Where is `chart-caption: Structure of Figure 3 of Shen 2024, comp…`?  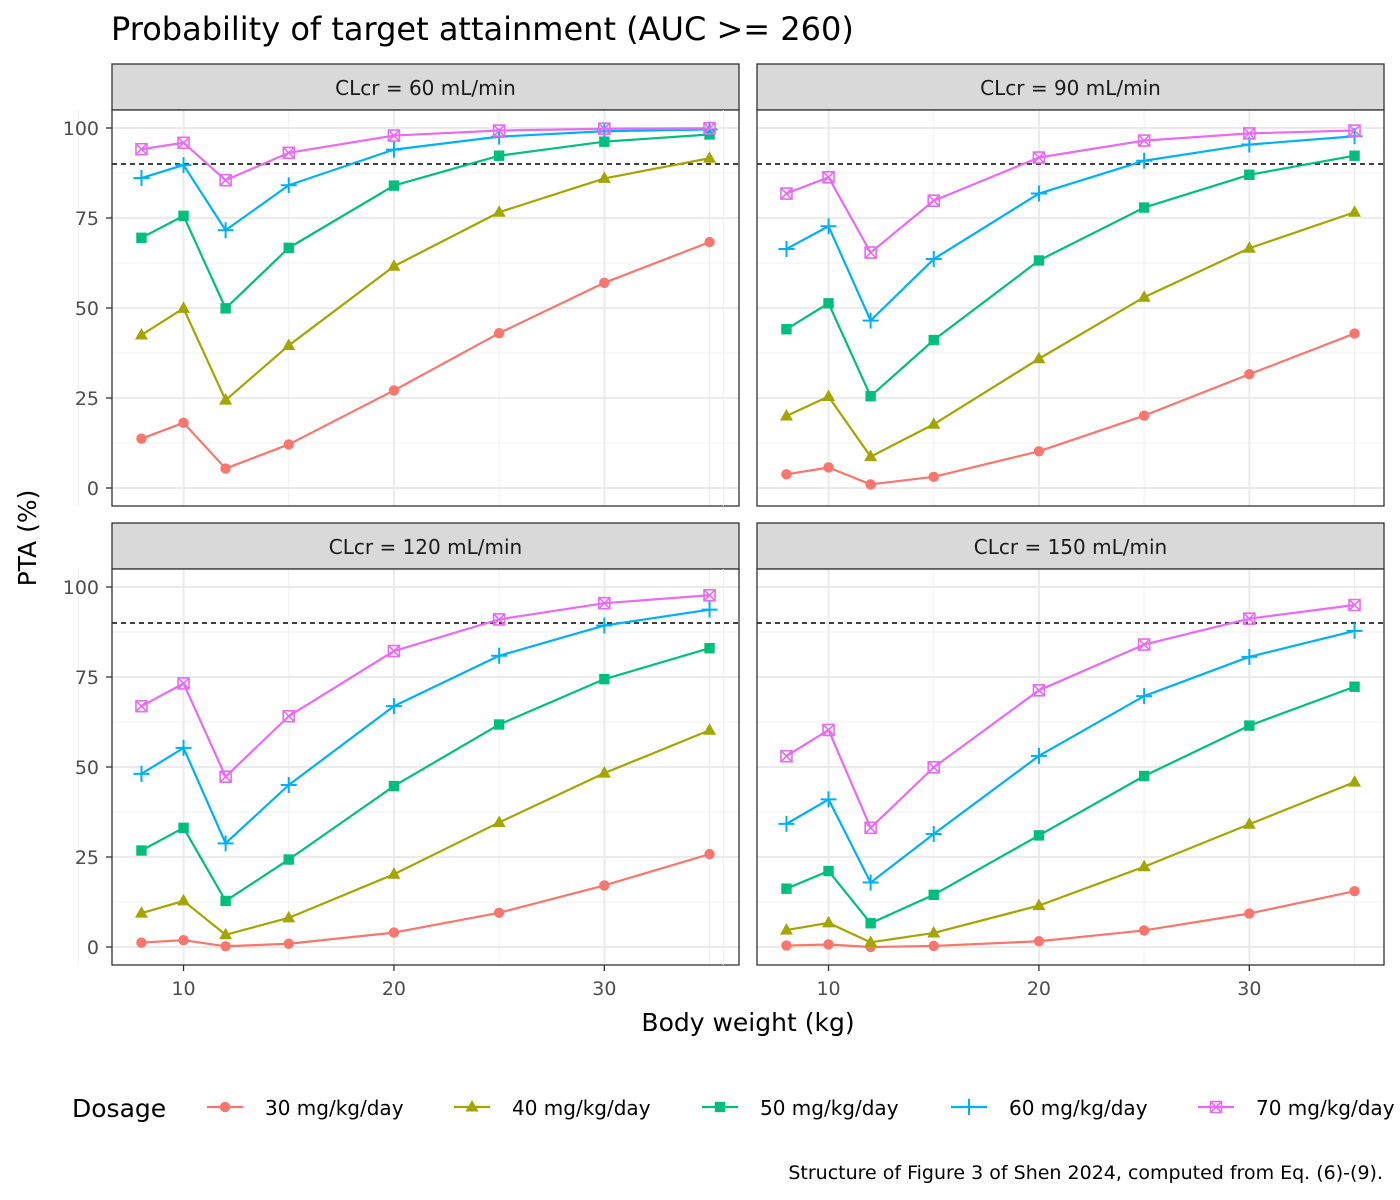 chart-caption: Structure of Figure 3 of Shen 2024, comp… is located at coordinates (1085, 1173).